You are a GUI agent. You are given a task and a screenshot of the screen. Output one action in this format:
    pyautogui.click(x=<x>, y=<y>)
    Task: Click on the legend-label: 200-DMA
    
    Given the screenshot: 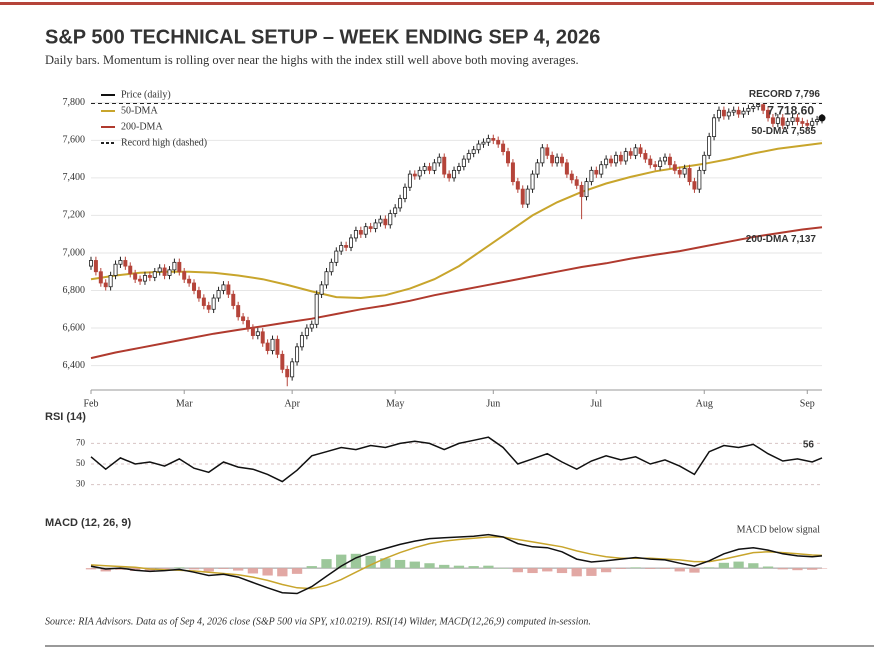 What is the action you would take?
    pyautogui.click(x=142, y=126)
    